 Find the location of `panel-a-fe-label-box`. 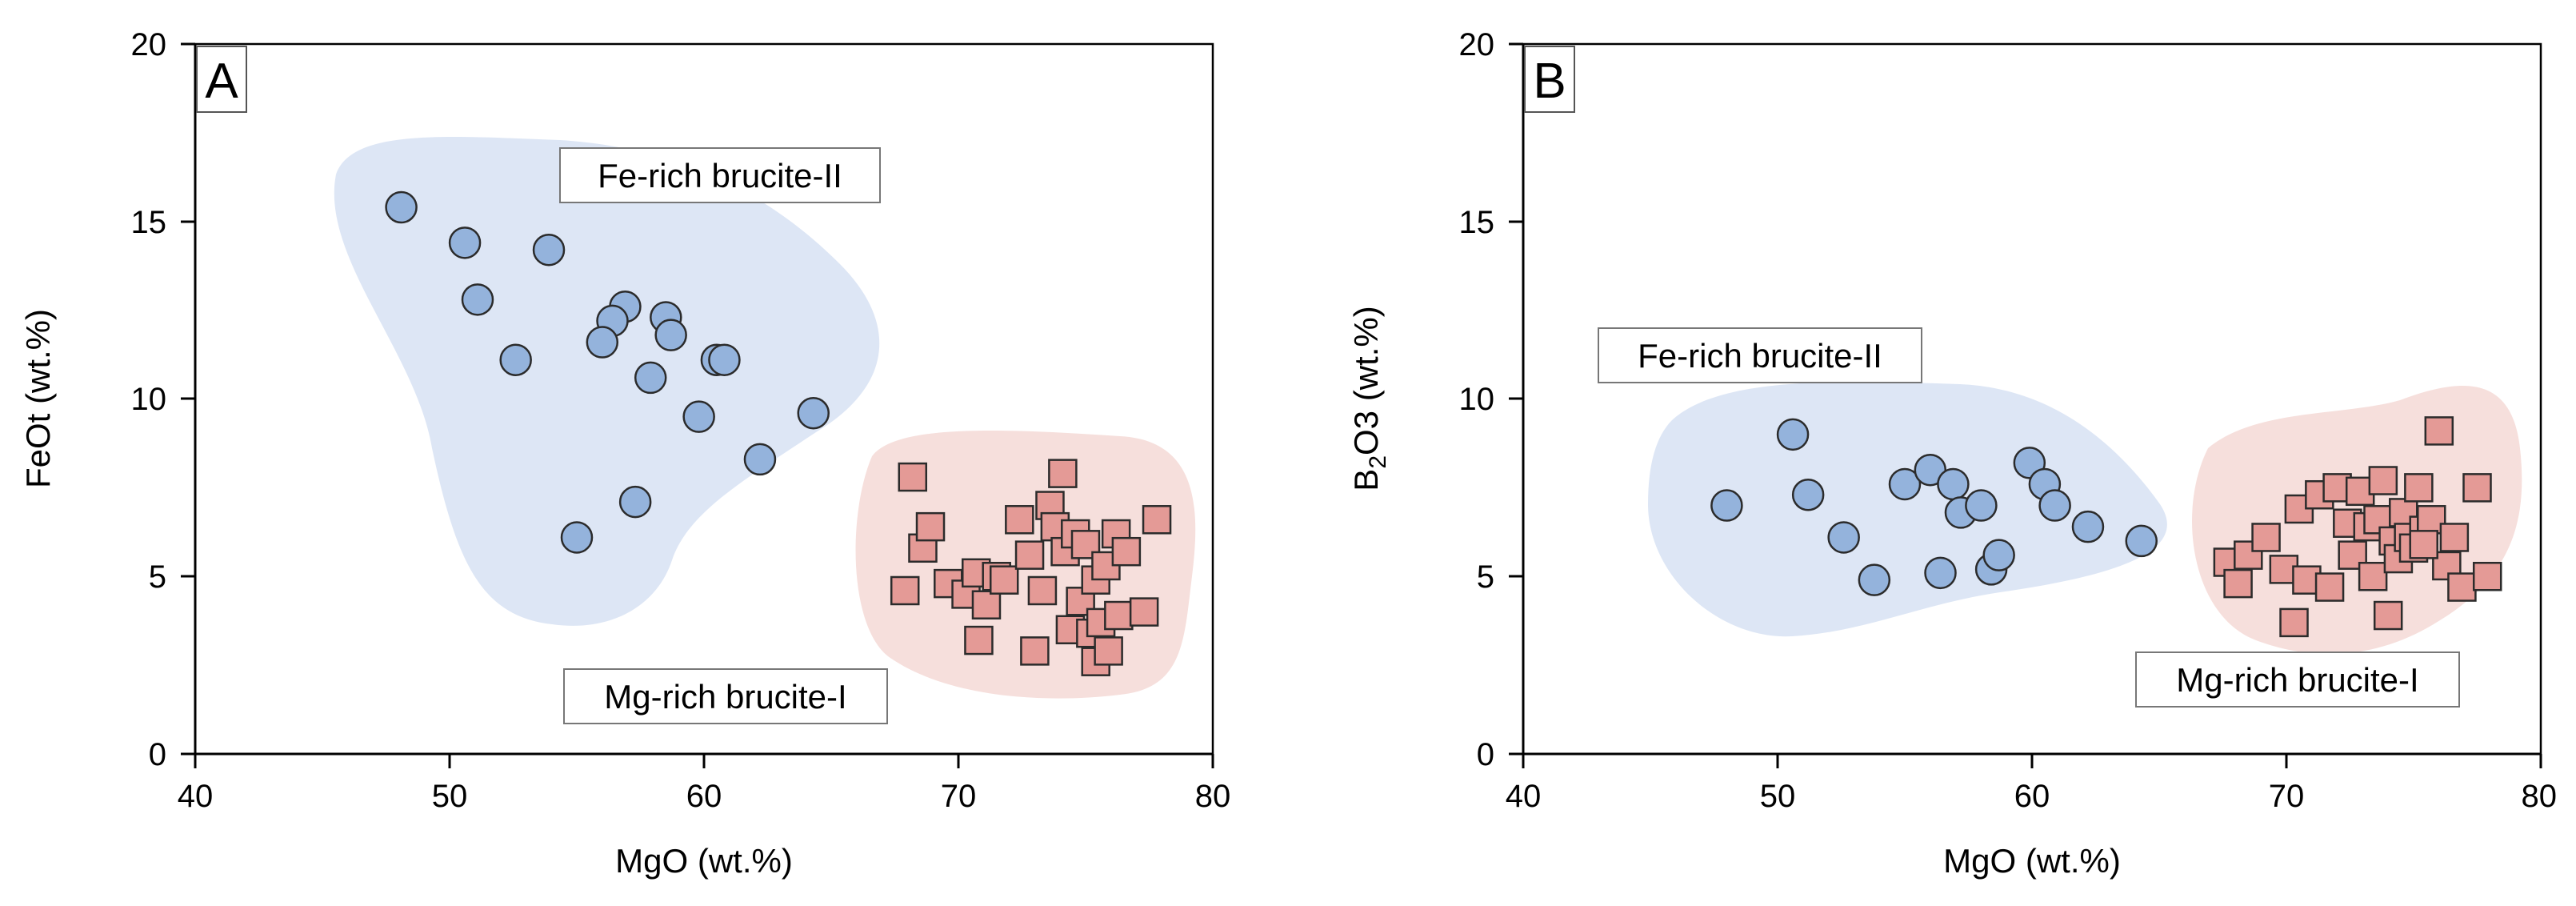

panel-a-fe-label-box is located at coordinates (720, 175).